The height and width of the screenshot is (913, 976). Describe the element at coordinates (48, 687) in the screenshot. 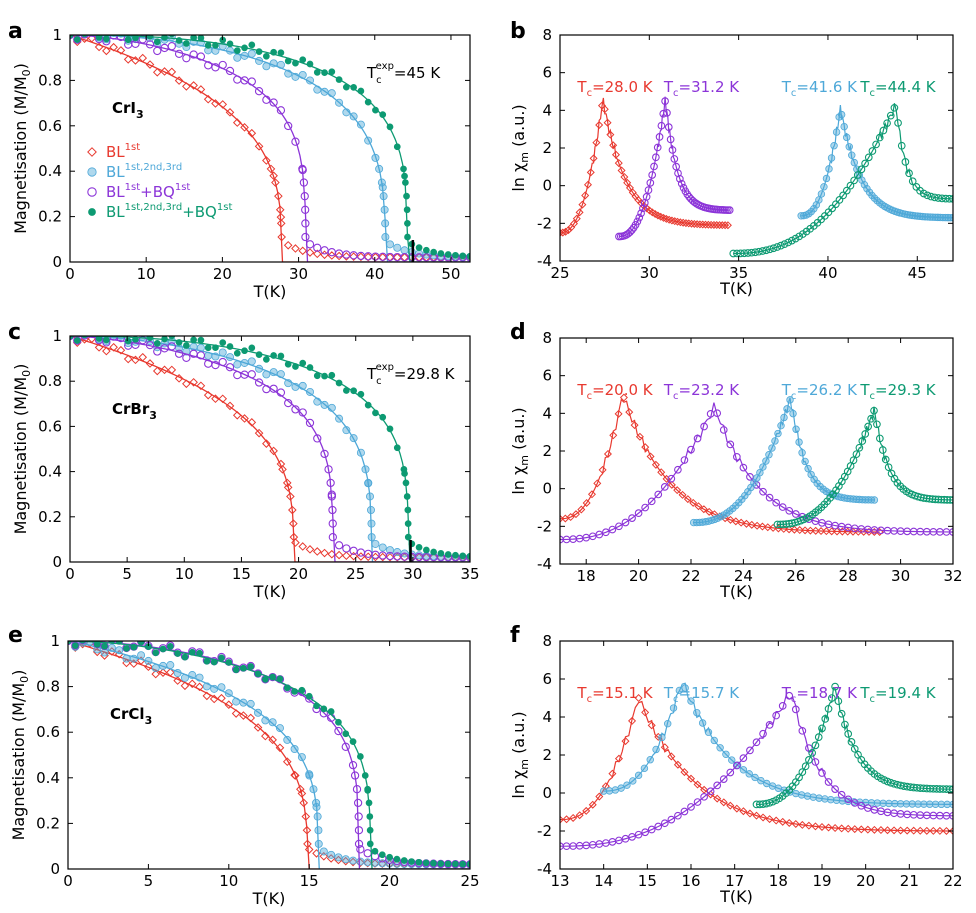

I see `y-tick-label: 0.8` at that location.